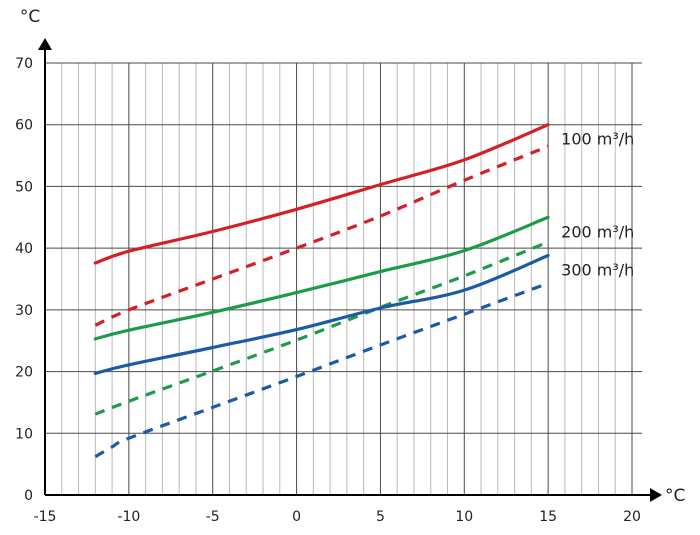  What do you see at coordinates (656, 495) in the screenshot?
I see `x-axis-arrow` at bounding box center [656, 495].